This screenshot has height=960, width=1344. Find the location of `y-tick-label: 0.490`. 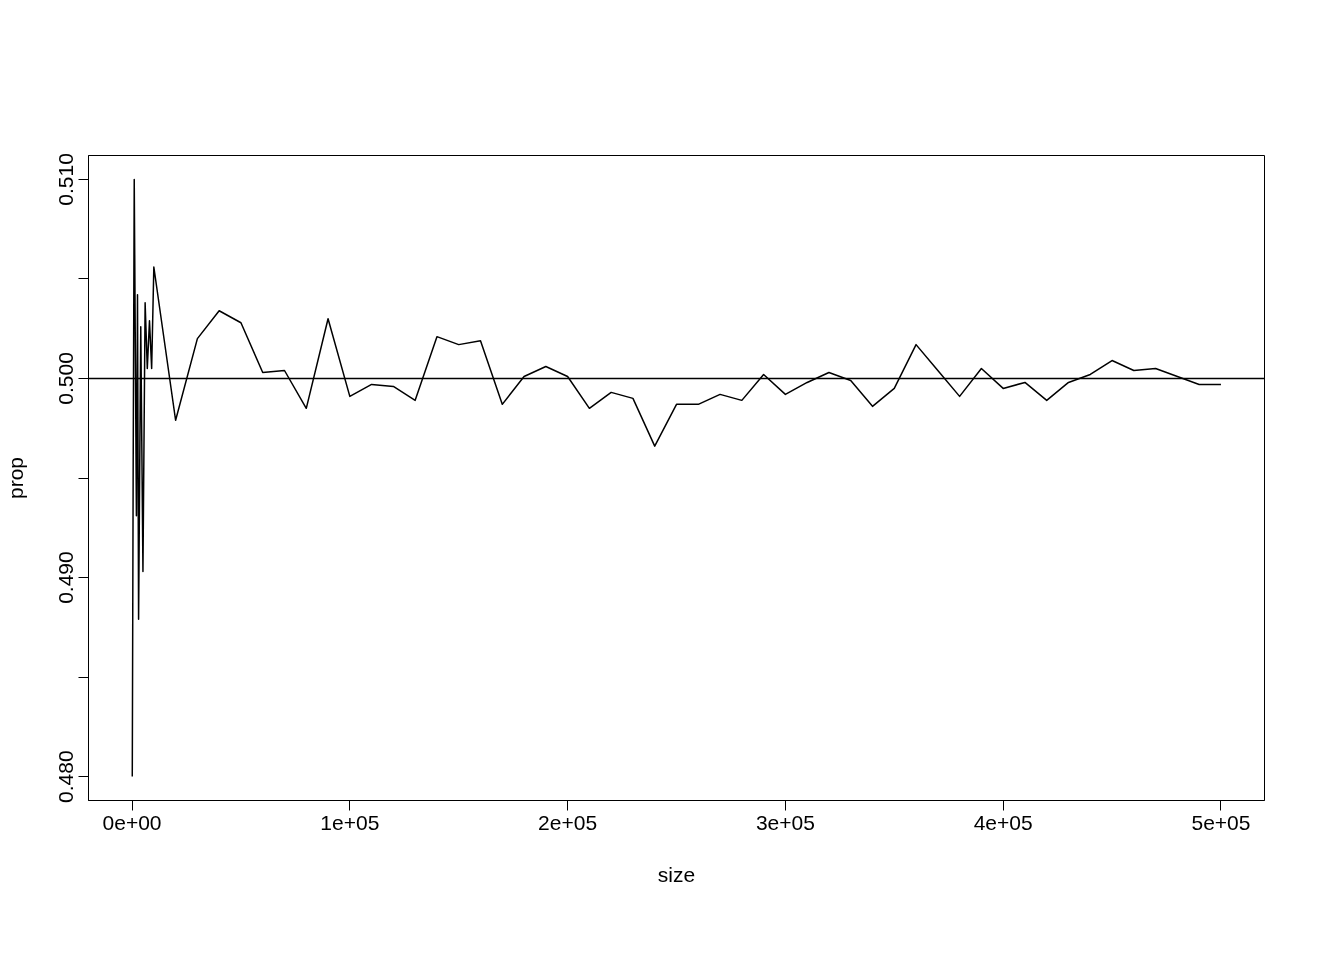

y-tick-label: 0.490 is located at coordinates (66, 577).